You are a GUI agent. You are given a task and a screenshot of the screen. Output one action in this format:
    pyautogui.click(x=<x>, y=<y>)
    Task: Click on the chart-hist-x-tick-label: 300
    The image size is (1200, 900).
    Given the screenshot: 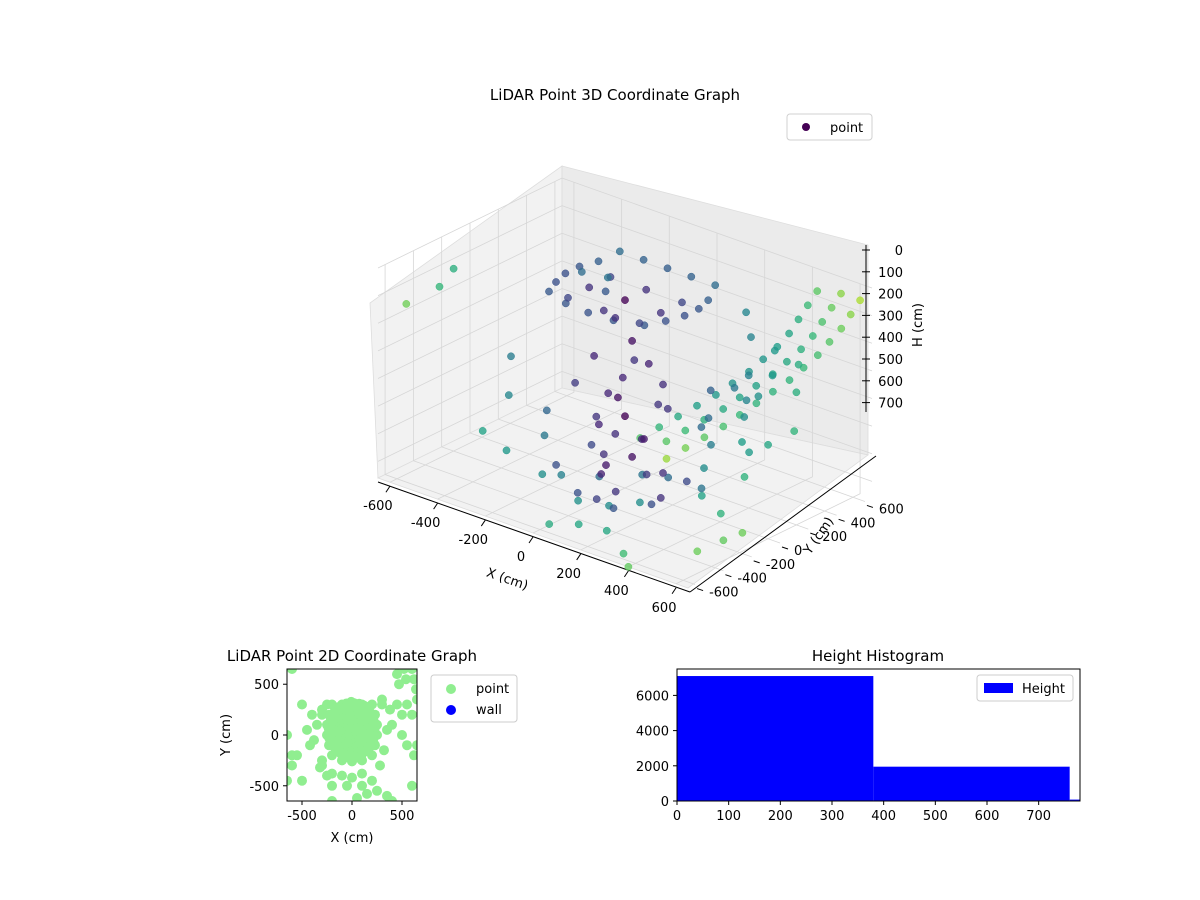 What is the action you would take?
    pyautogui.click(x=832, y=816)
    